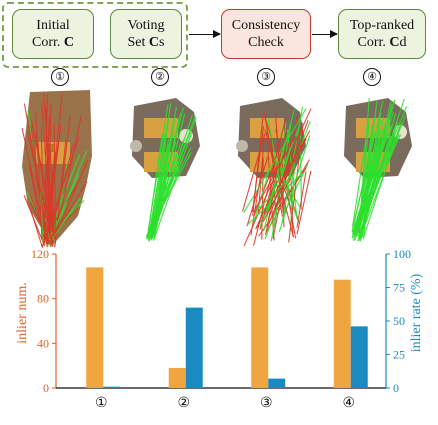 The width and height of the screenshot is (438, 425). What do you see at coordinates (53, 25) in the screenshot?
I see `step-initial-corr-line1: Initial` at bounding box center [53, 25].